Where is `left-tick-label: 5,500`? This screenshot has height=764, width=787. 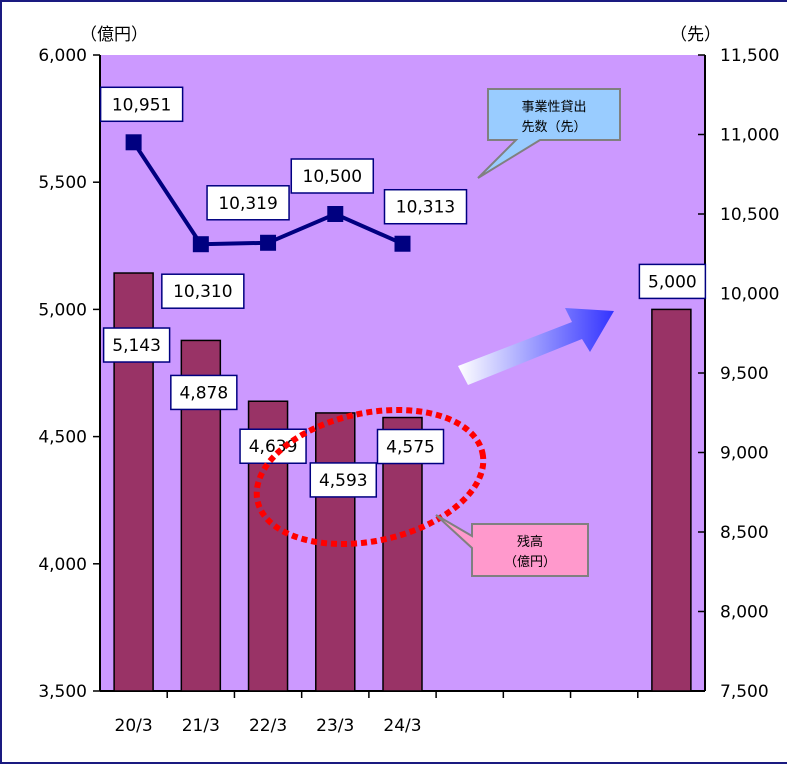
left-tick-label: 5,500 is located at coordinates (62, 183).